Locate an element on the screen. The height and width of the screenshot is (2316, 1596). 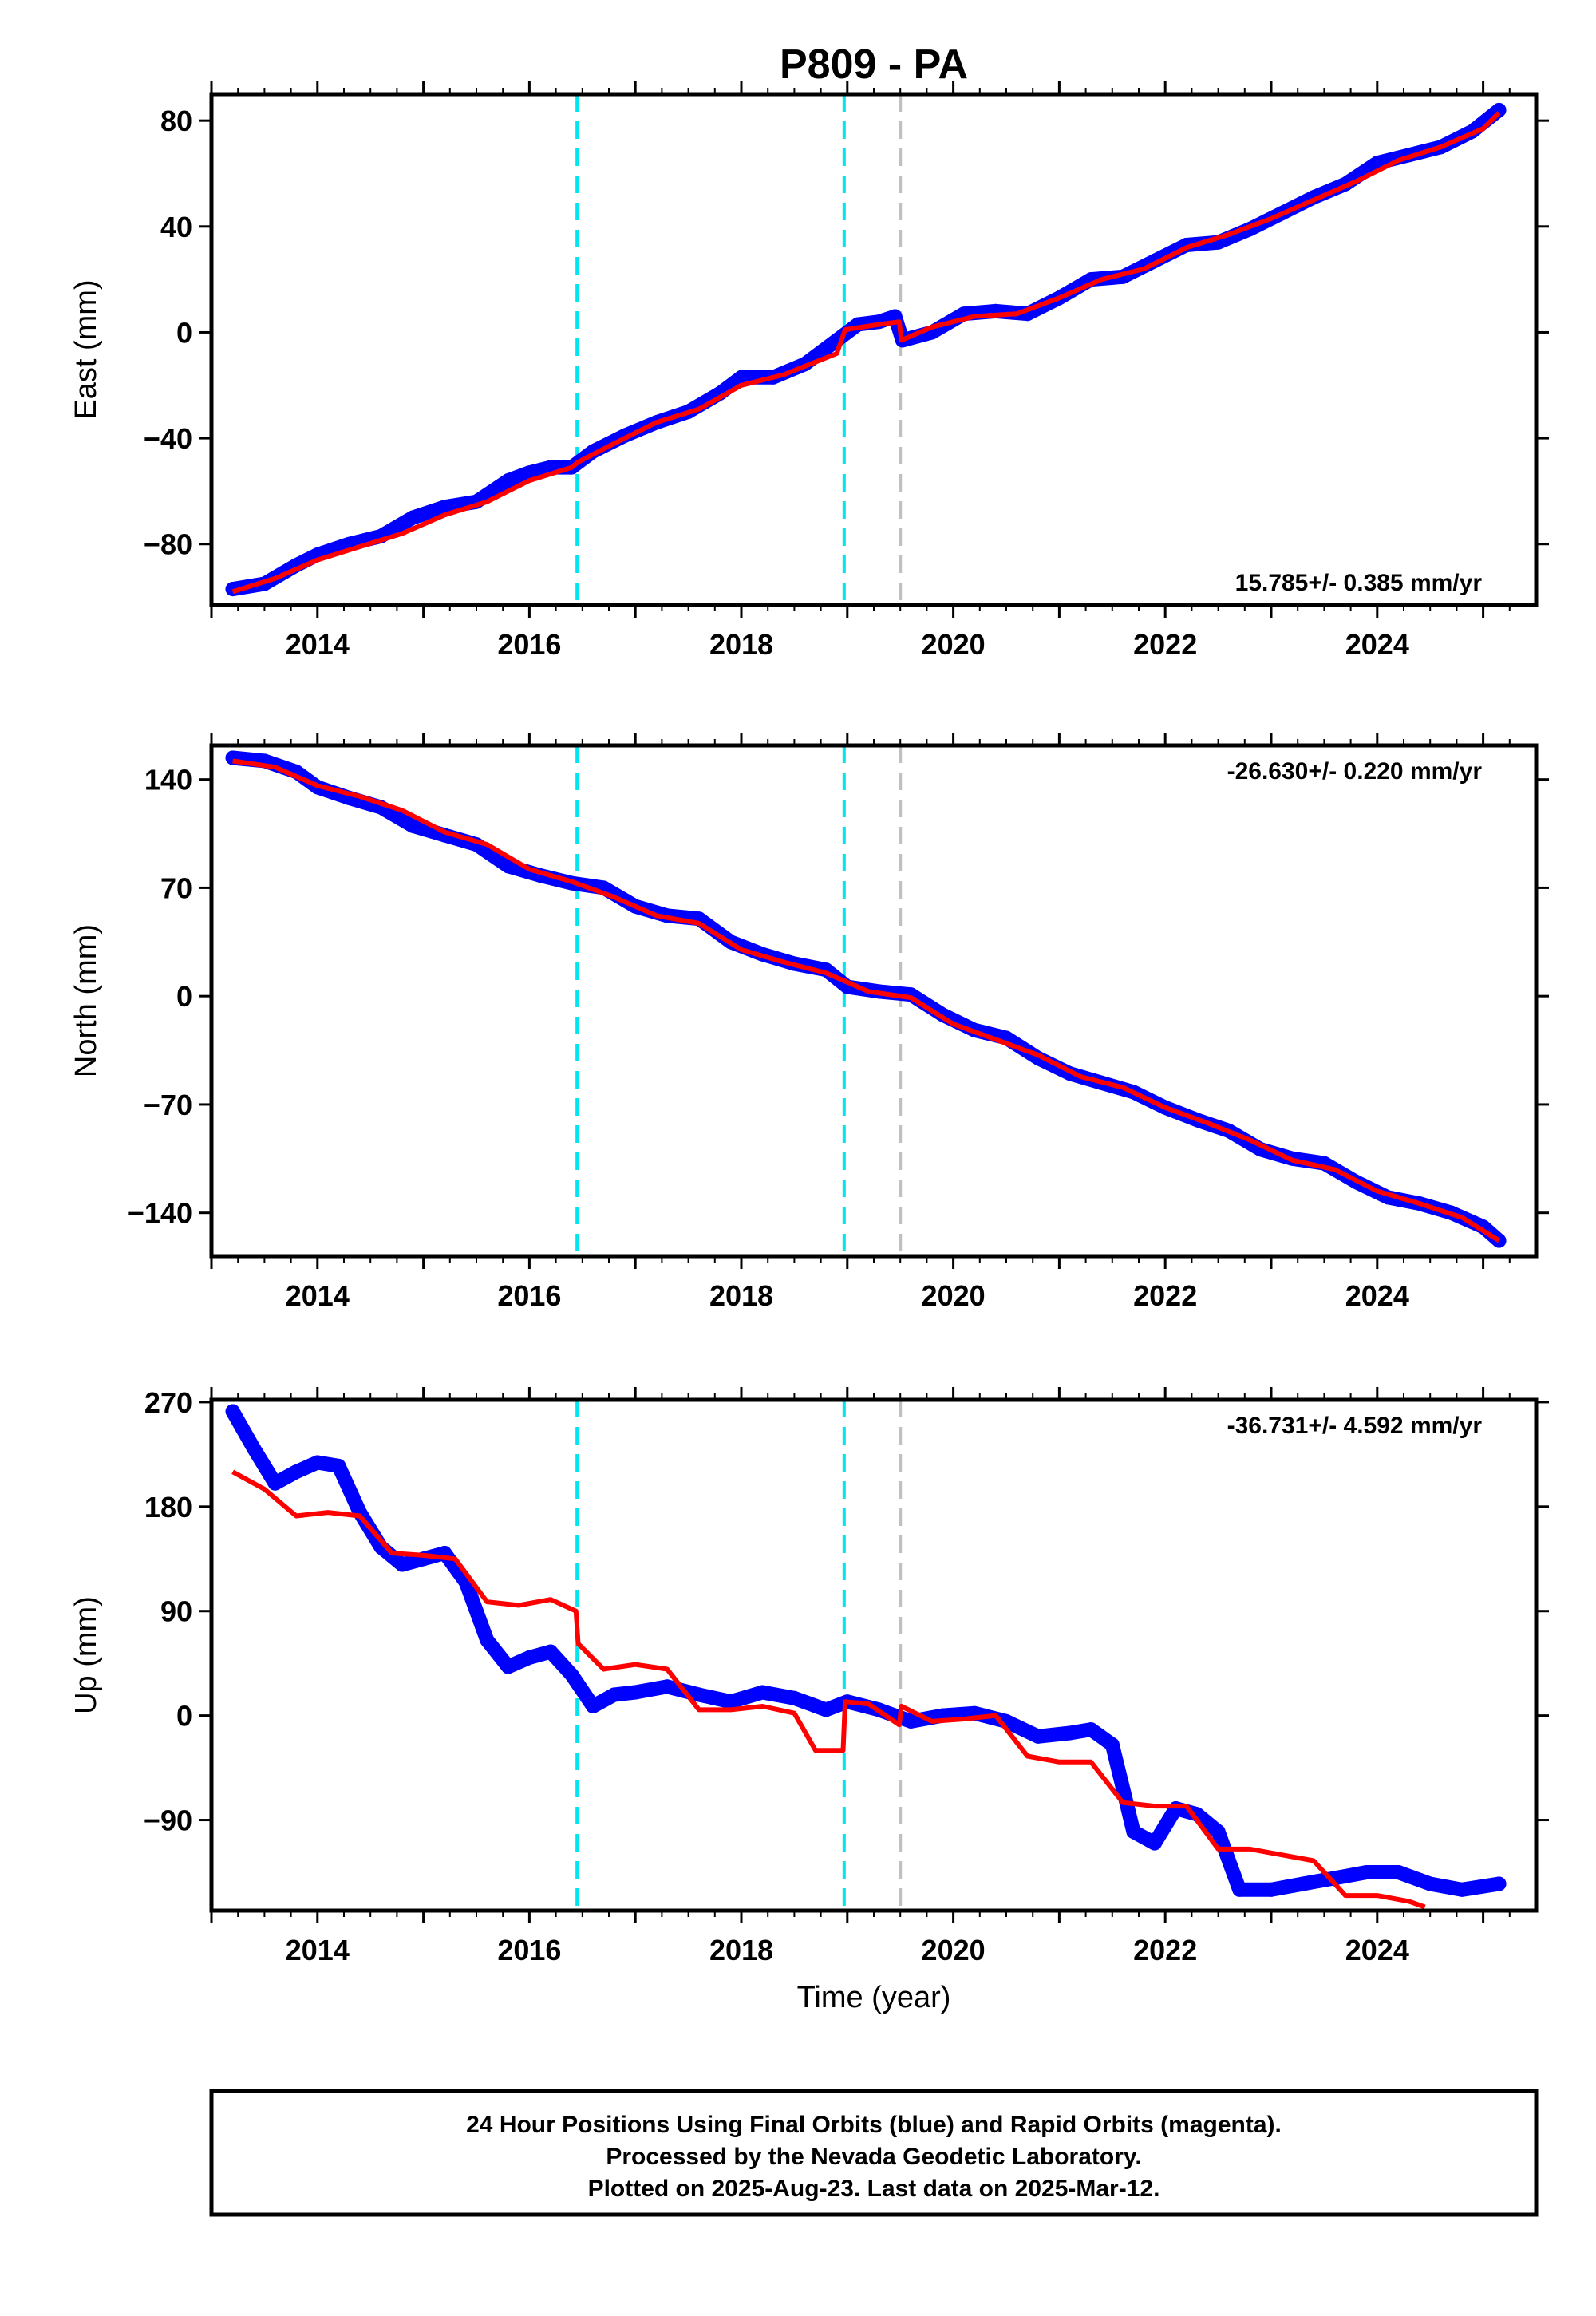
north-y-tick-label: 0 is located at coordinates (184, 996).